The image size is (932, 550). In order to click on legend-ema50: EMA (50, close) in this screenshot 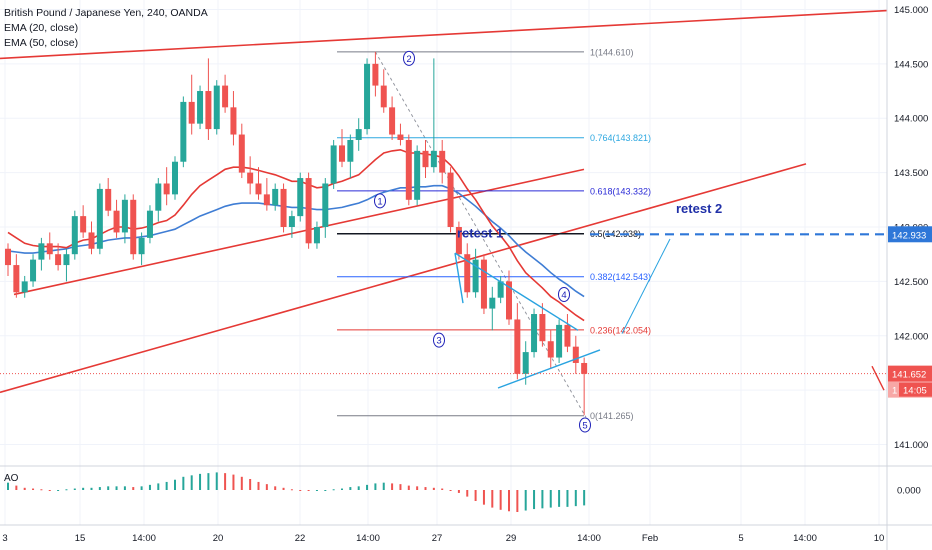, I will do `click(41, 43)`.